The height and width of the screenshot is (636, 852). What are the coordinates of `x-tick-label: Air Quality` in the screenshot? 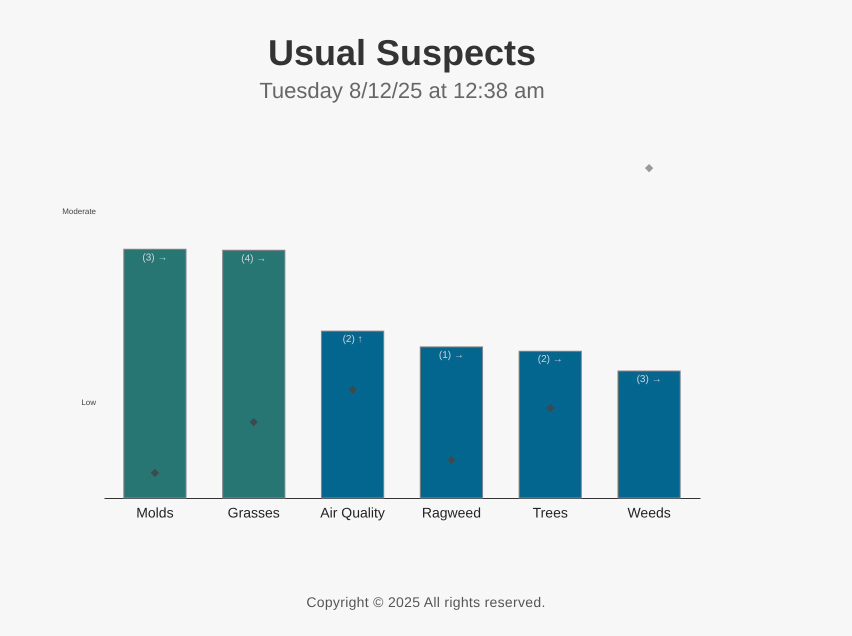 It's located at (352, 512).